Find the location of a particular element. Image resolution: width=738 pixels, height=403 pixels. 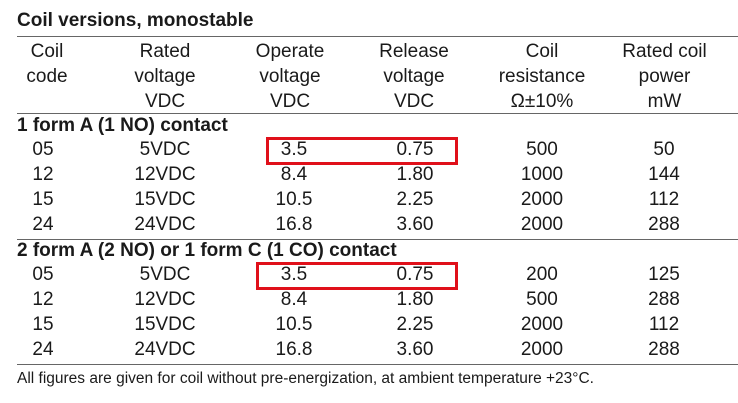

cell-rated-coil-power: 50 is located at coordinates (664, 149).